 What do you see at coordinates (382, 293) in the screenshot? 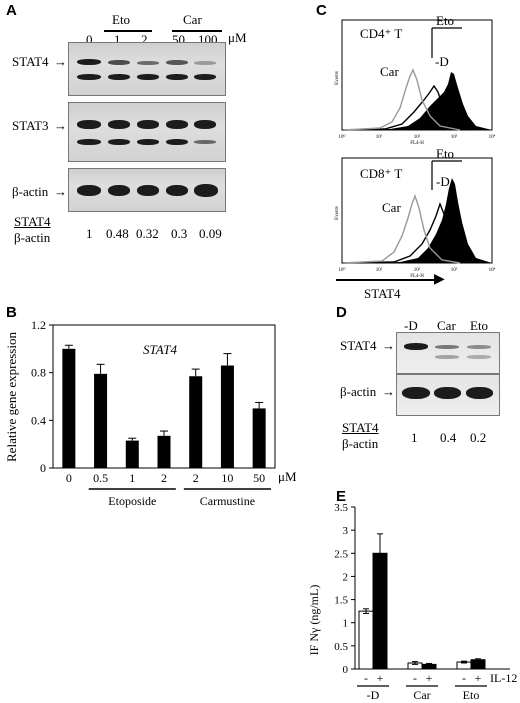
I see `stat4-axis-label: STAT4` at bounding box center [382, 293].